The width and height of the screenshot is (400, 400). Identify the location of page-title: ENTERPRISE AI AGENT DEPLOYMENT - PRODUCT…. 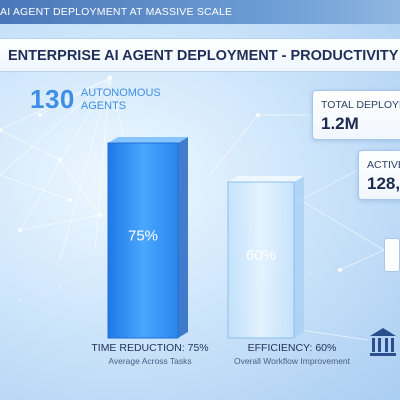
(200, 55).